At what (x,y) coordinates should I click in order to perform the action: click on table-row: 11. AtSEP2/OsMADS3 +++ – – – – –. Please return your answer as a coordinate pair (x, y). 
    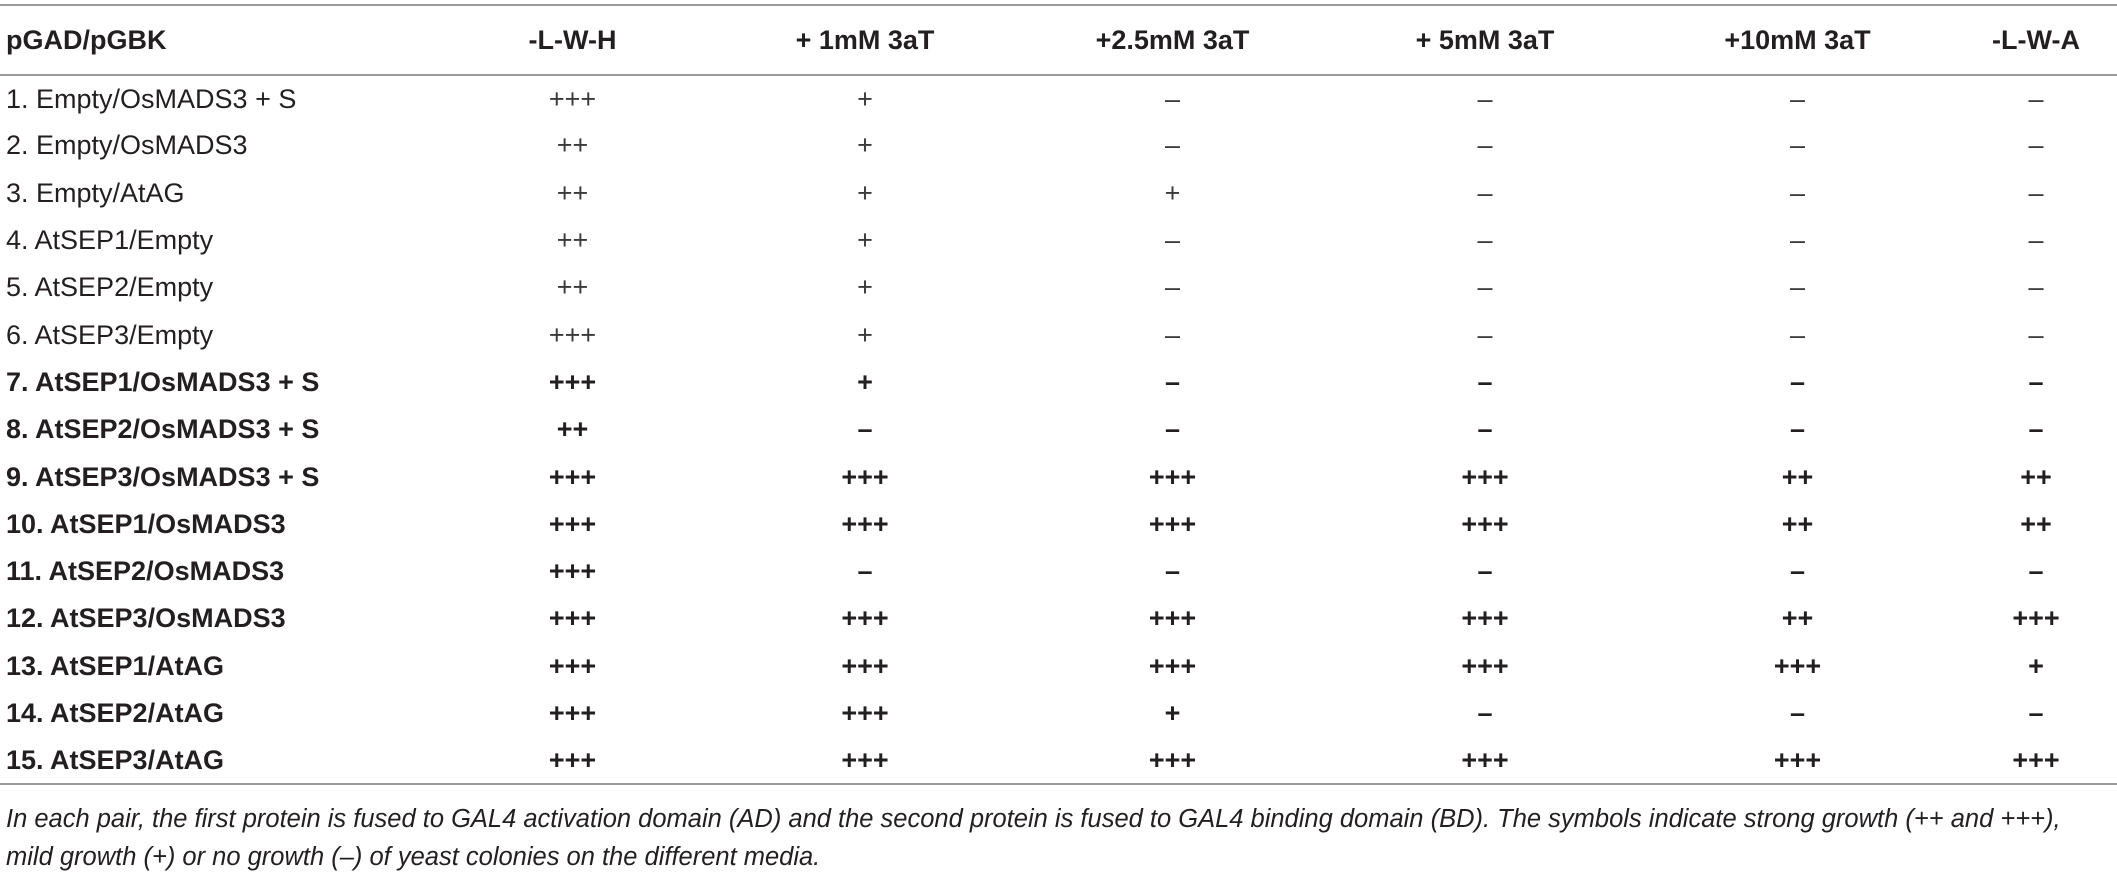
    Looking at the image, I should click on (1058, 571).